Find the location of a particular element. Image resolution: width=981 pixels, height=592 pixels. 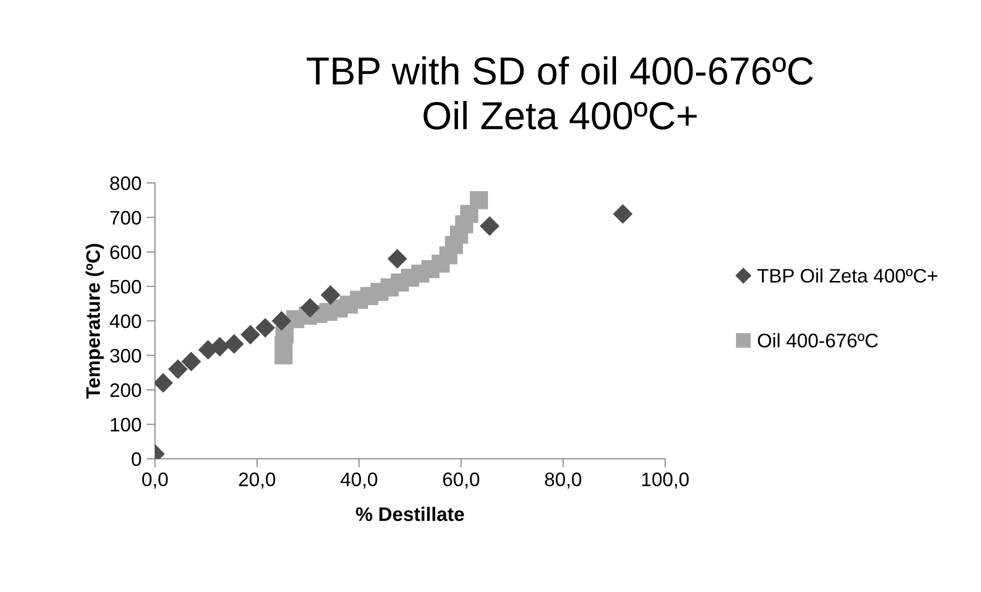

y-tick-label: 400 is located at coordinates (126, 321).